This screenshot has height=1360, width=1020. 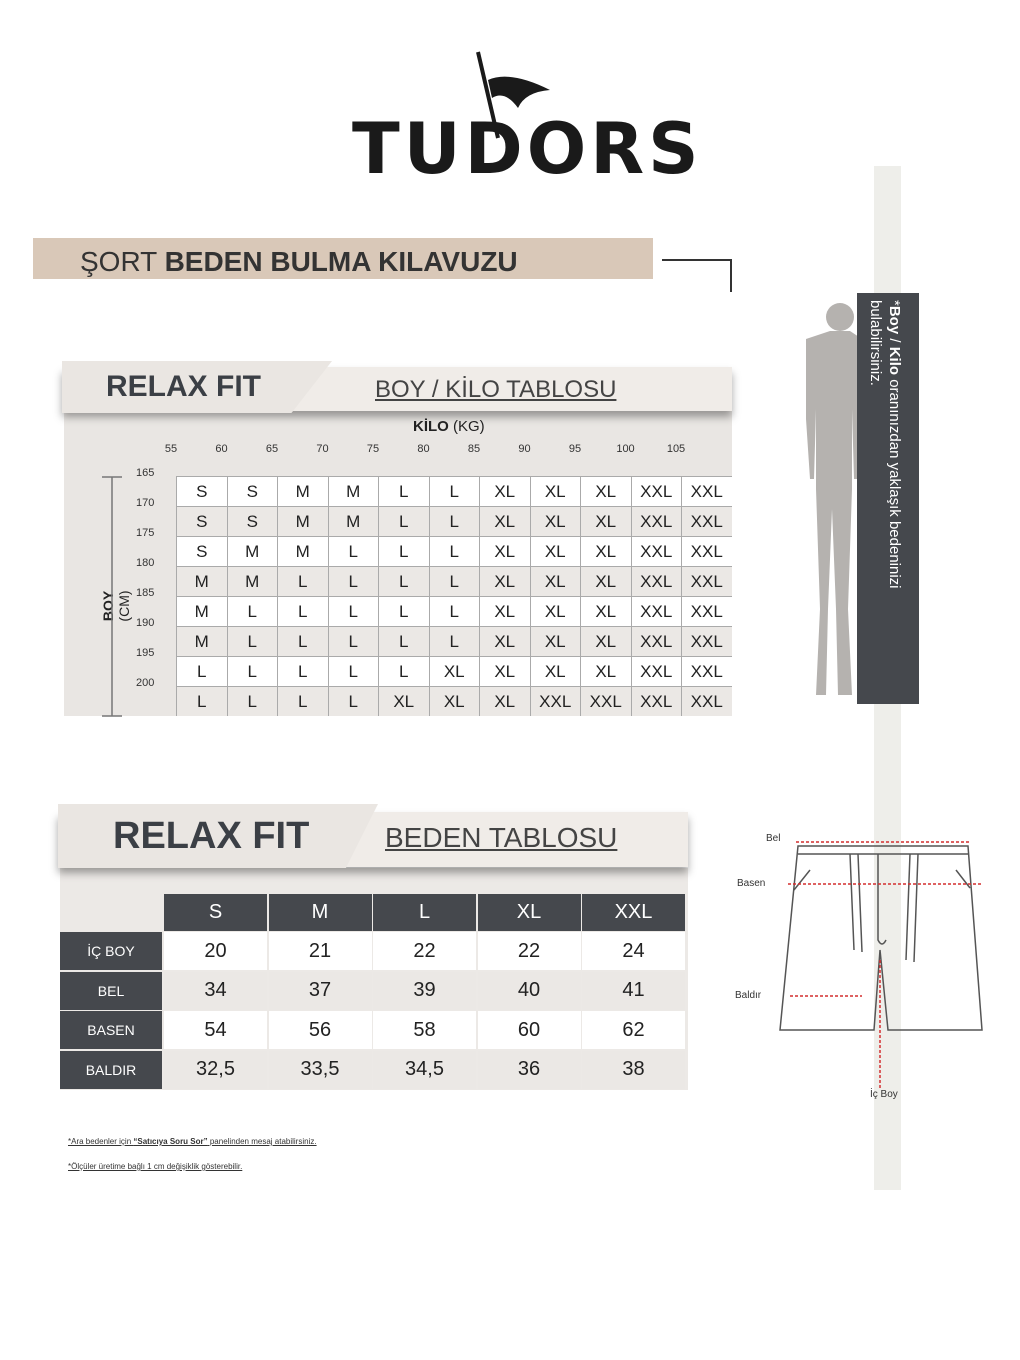 What do you see at coordinates (575, 449) in the screenshot?
I see `kilo-tick: 95` at bounding box center [575, 449].